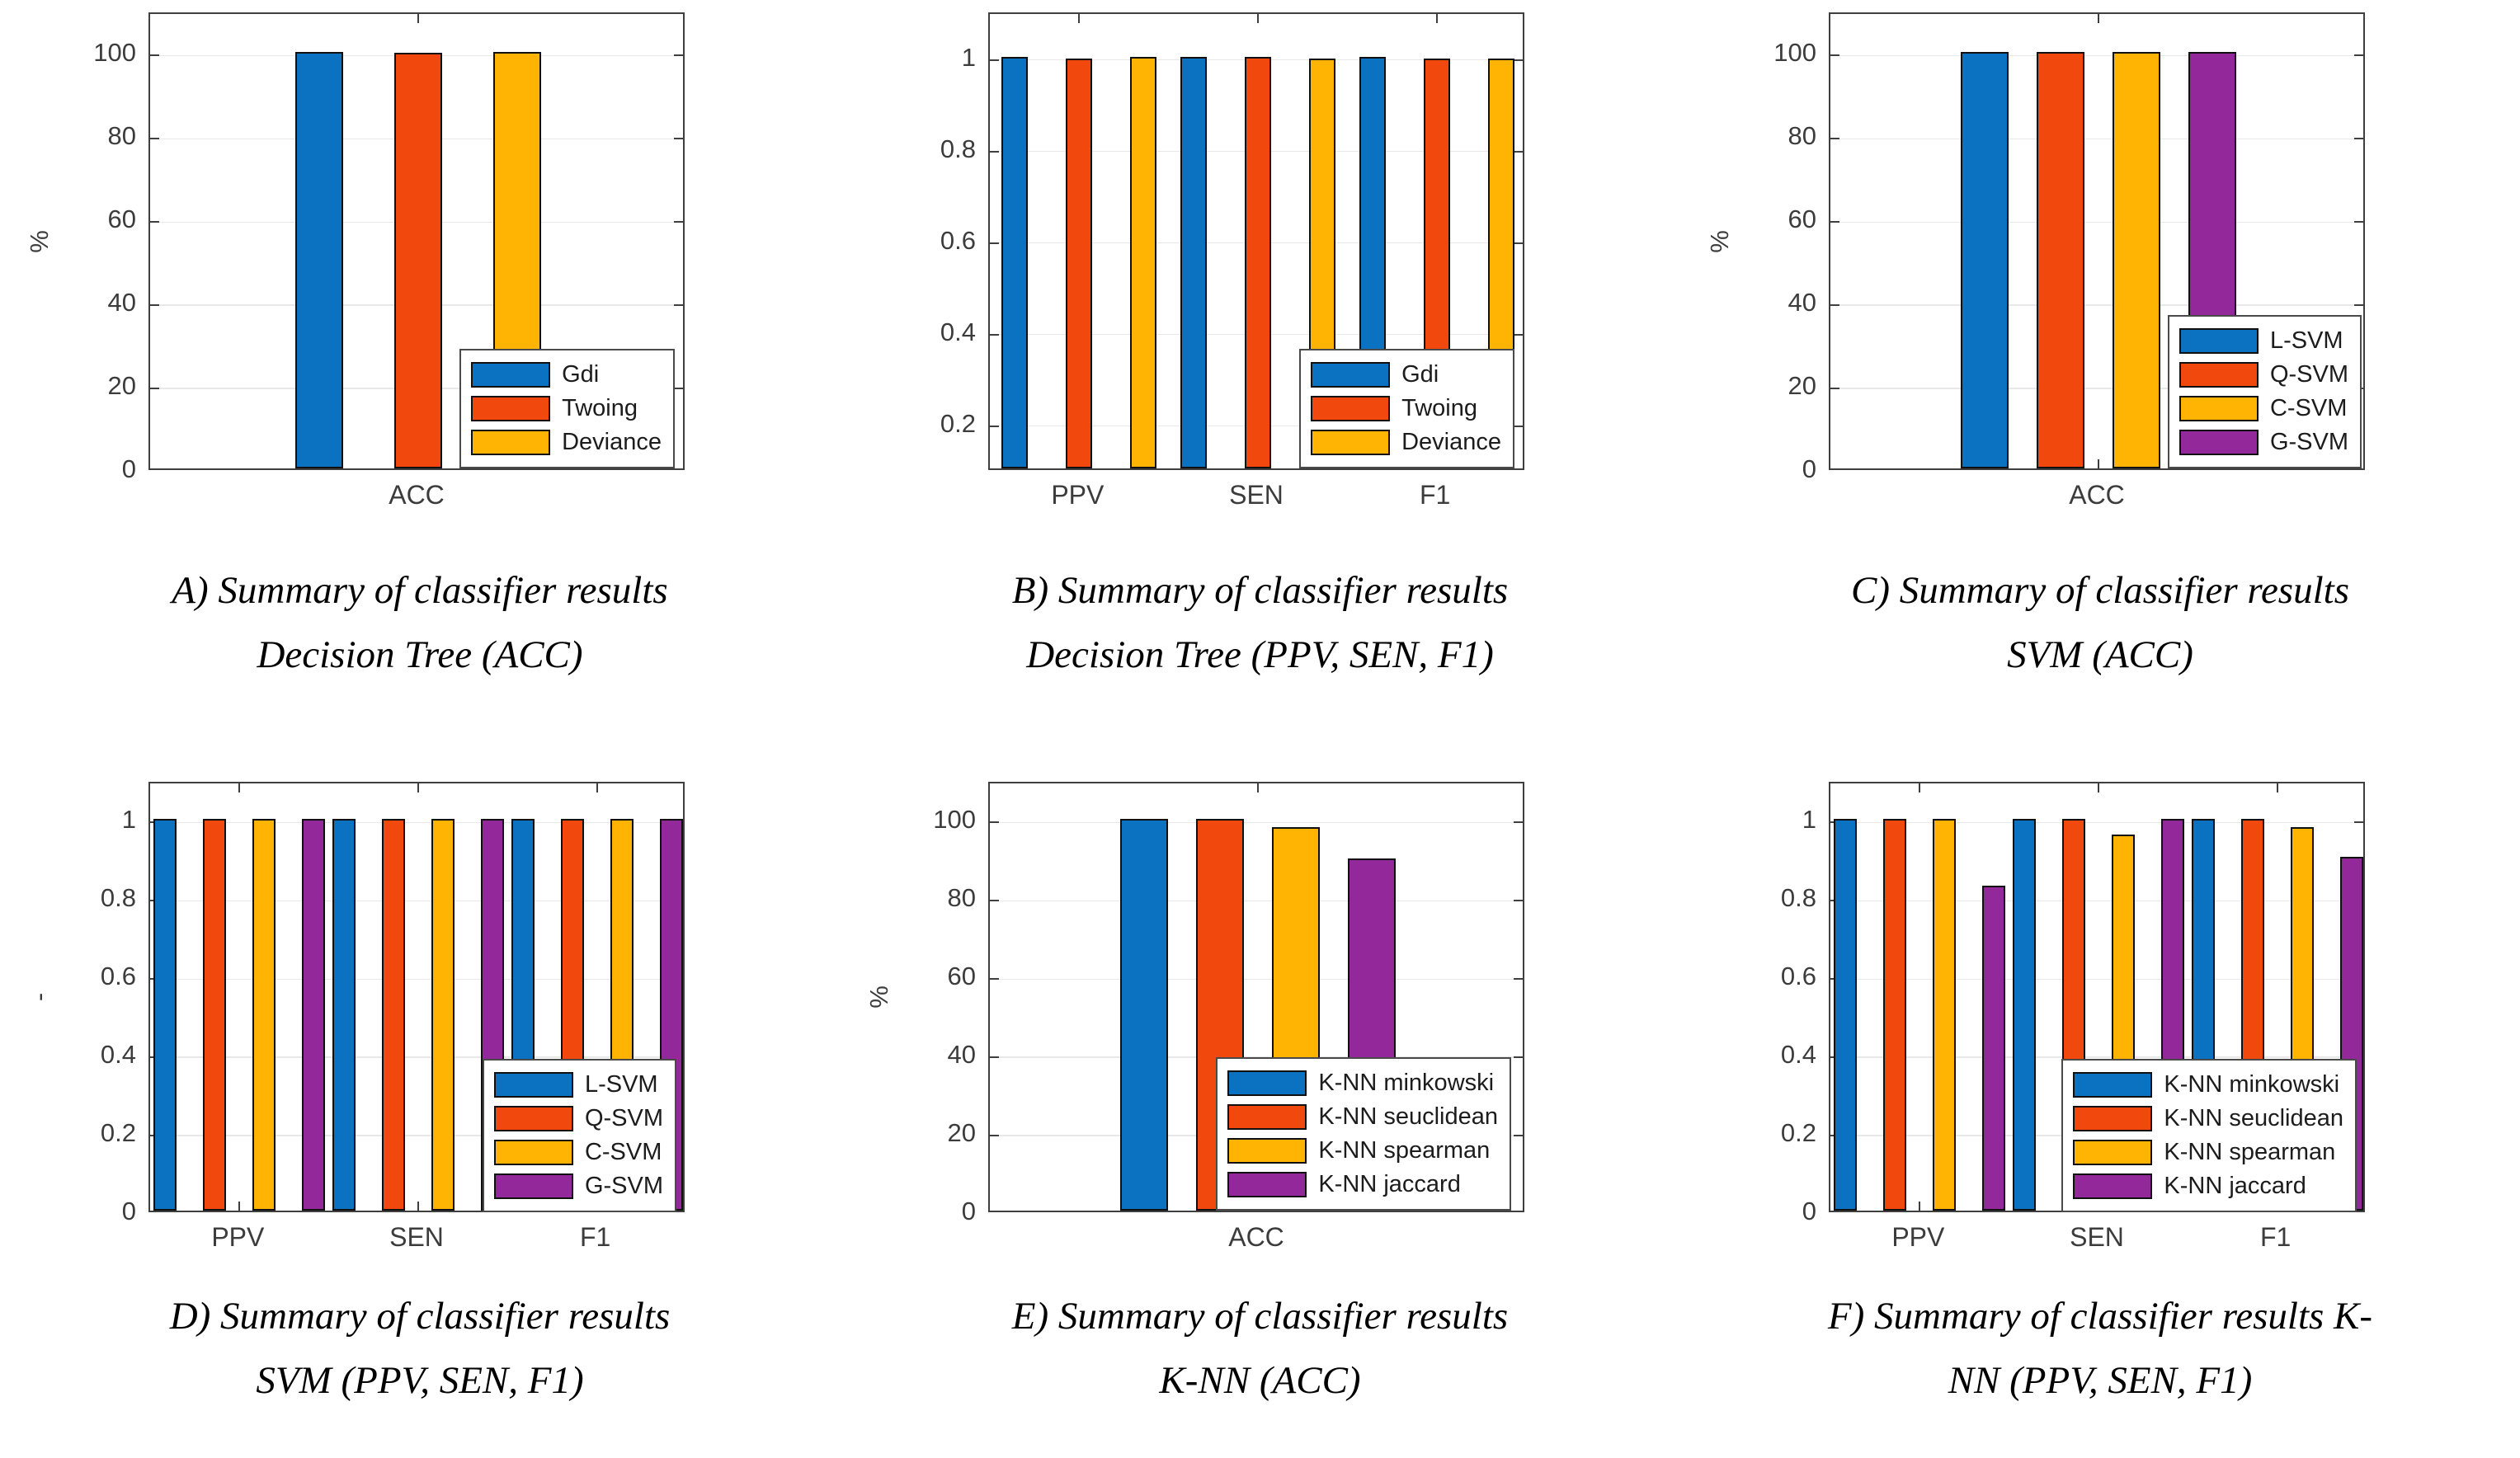 The height and width of the screenshot is (1458, 2520). What do you see at coordinates (1015, 262) in the screenshot?
I see `bar-gdi-ppv` at bounding box center [1015, 262].